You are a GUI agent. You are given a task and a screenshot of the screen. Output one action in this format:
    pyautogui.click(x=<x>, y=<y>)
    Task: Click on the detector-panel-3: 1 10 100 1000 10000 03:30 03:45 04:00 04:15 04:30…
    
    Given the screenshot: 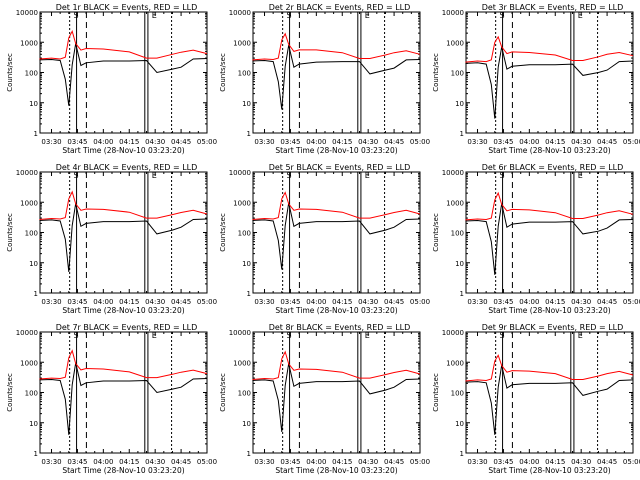 What is the action you would take?
    pyautogui.click(x=536, y=79)
    